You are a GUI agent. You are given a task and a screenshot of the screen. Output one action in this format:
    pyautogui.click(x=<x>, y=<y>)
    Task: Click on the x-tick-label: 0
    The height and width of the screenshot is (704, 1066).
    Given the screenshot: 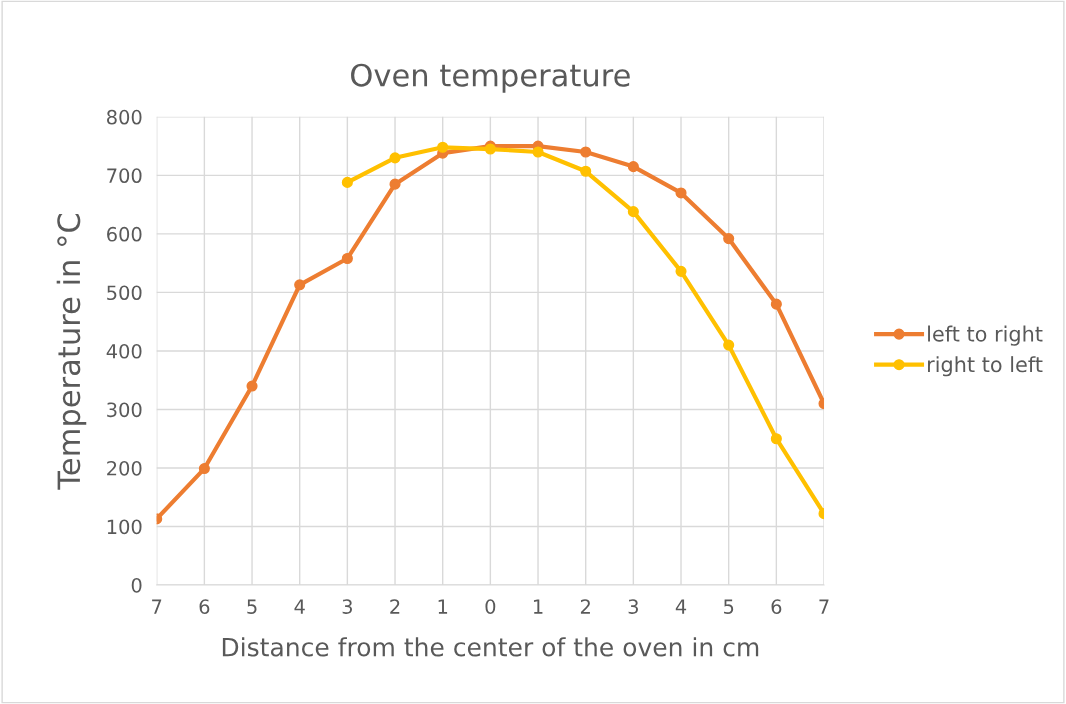 What is the action you would take?
    pyautogui.click(x=490, y=606)
    